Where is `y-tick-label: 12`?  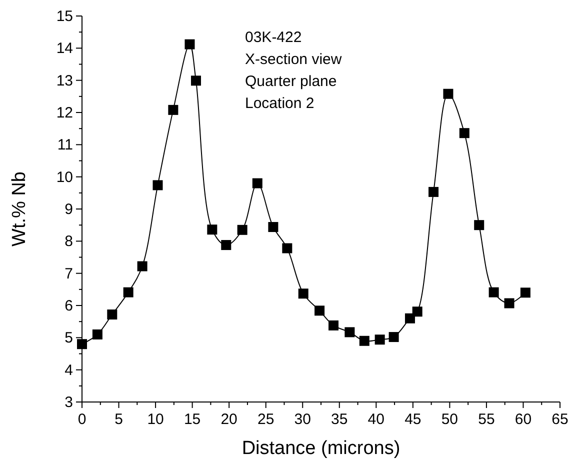 y-tick-label: 12 is located at coordinates (64, 113).